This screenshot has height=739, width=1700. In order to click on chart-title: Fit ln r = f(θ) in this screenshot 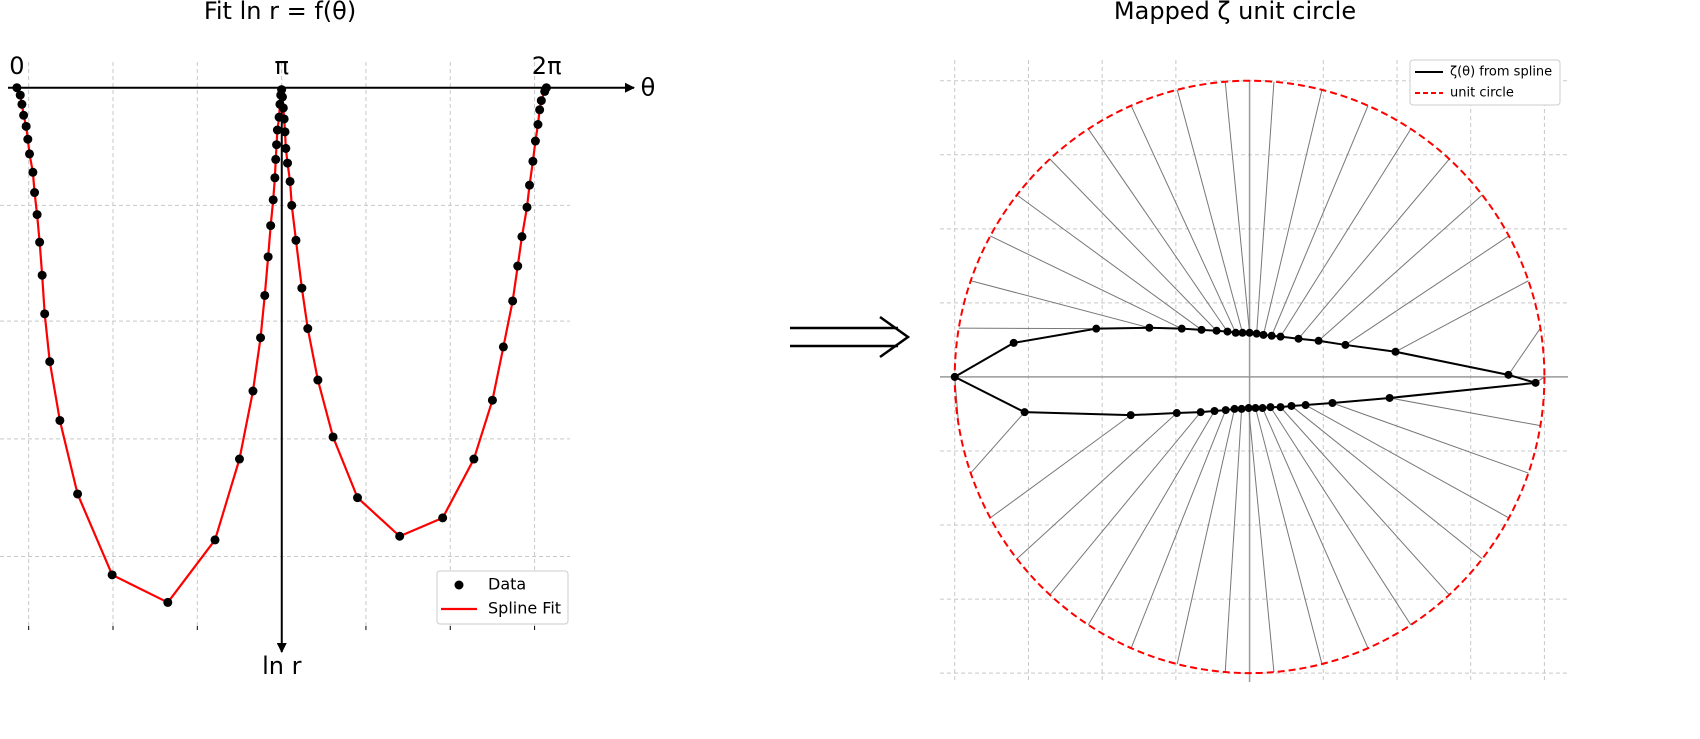, I will do `click(280, 12)`.